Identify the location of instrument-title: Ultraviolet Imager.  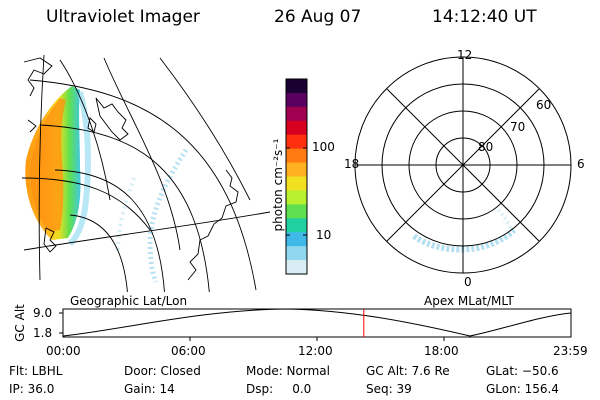
(123, 17).